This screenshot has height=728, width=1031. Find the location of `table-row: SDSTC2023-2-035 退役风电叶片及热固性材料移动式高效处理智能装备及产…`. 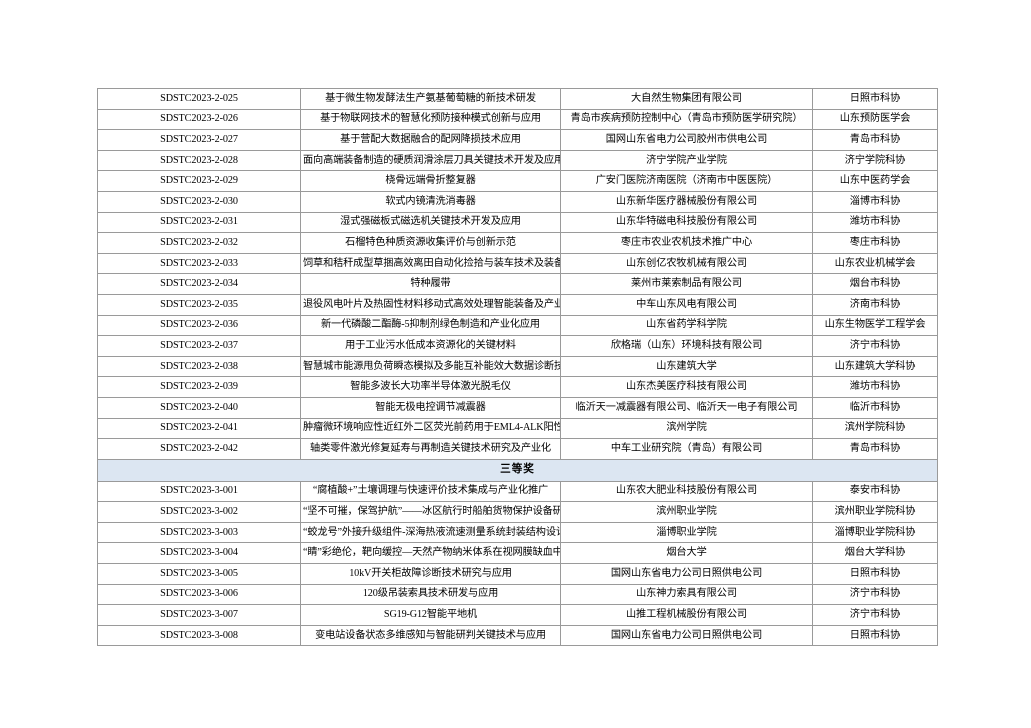

table-row: SDSTC2023-2-035 退役风电叶片及热固性材料移动式高效处理智能装备及产… is located at coordinates (517, 304).